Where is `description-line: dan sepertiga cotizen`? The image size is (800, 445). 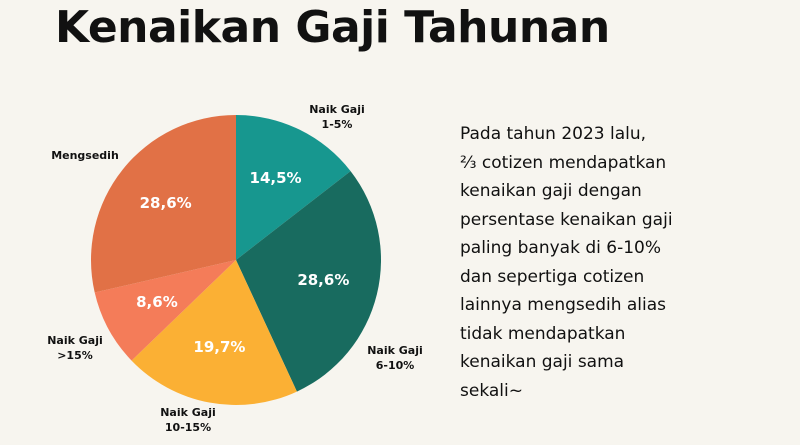 description-line: dan sepertiga cotizen is located at coordinates (552, 276).